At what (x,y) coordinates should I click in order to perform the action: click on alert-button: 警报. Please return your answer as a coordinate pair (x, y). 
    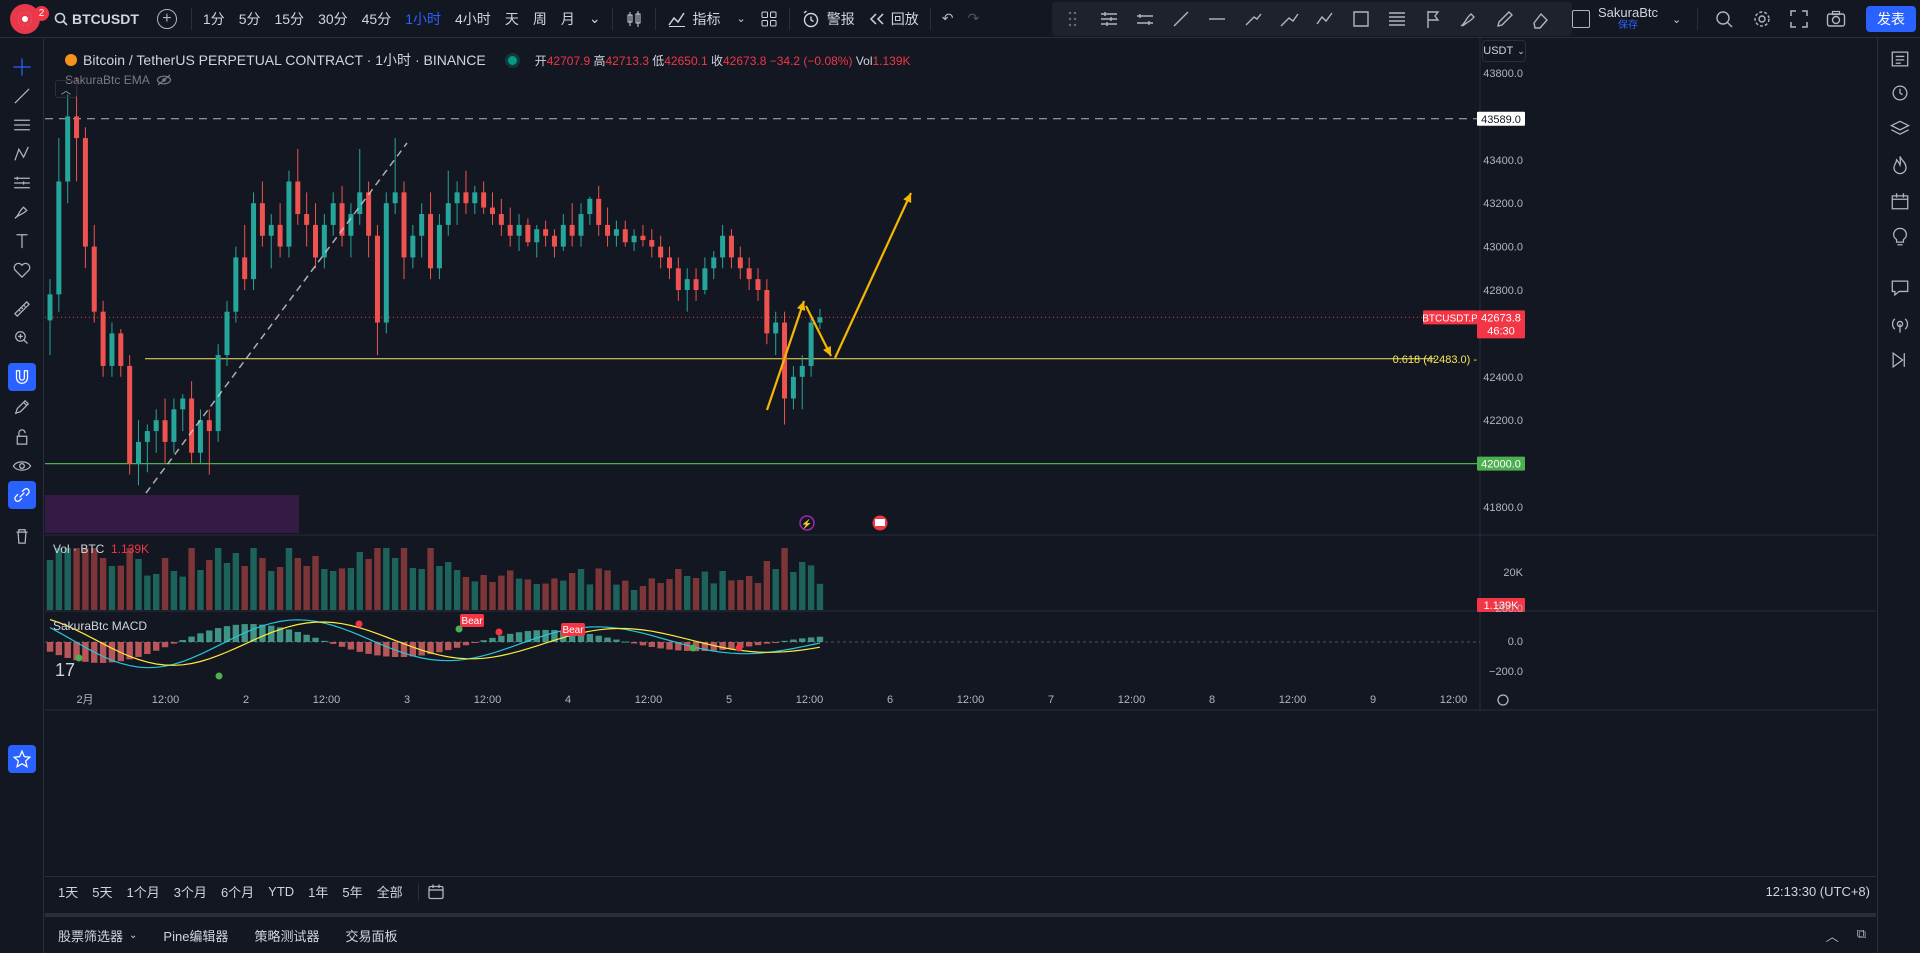
    Looking at the image, I should click on (828, 19).